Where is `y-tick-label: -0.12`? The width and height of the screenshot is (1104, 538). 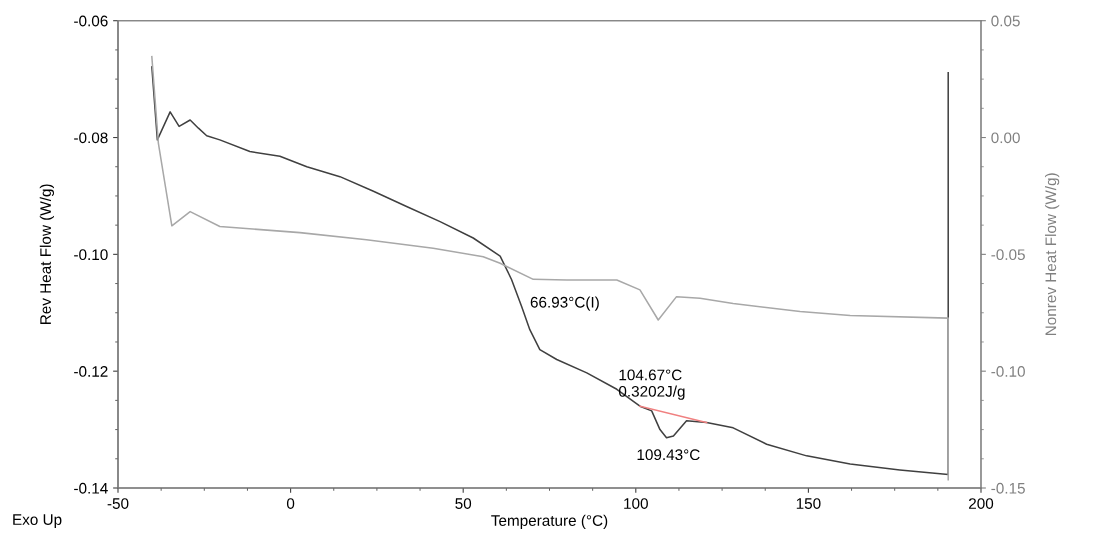
y-tick-label: -0.12 is located at coordinates (91, 371).